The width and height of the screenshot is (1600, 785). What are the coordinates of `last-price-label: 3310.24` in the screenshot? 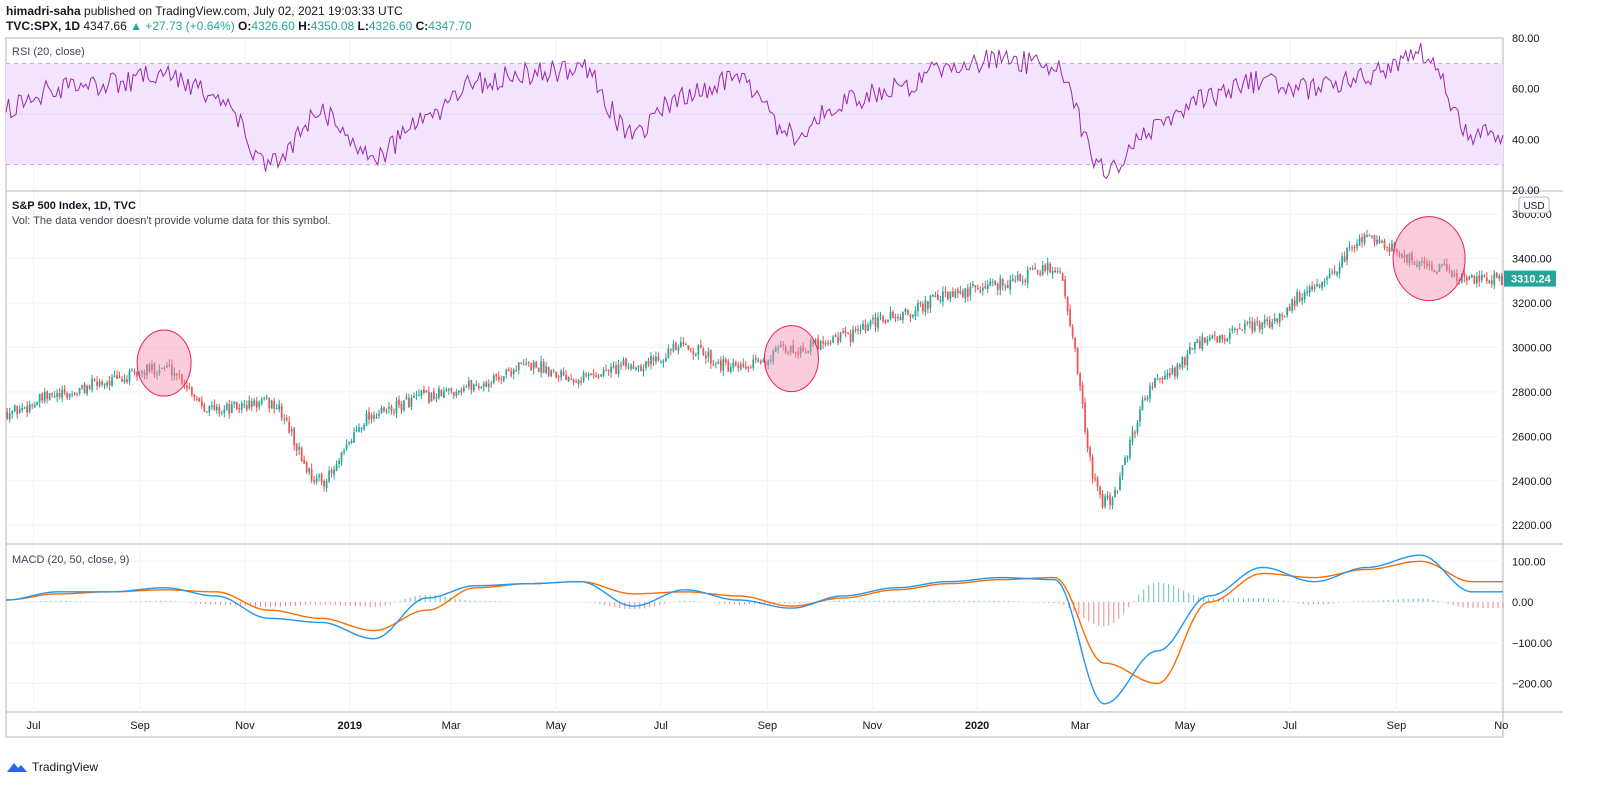 It's located at (1531, 280).